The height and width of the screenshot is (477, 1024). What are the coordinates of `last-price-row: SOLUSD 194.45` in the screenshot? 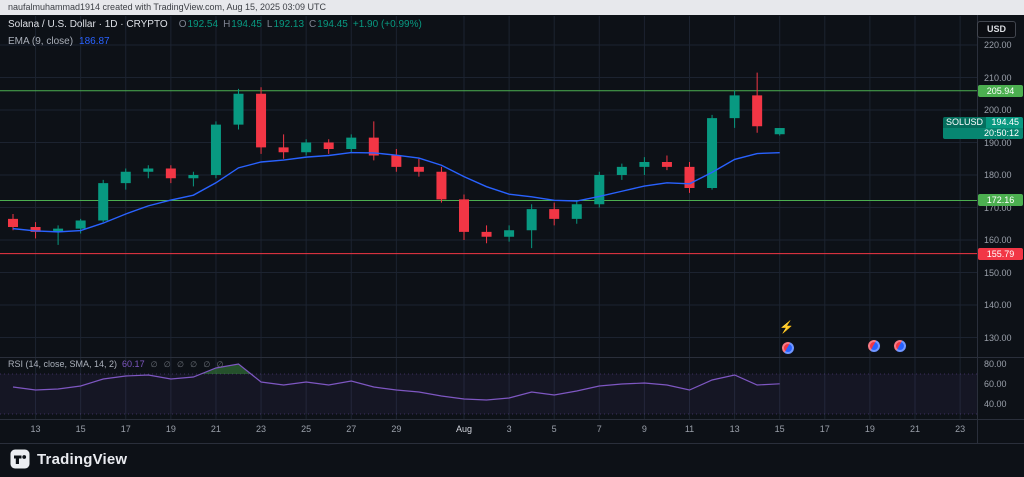 It's located at (983, 123).